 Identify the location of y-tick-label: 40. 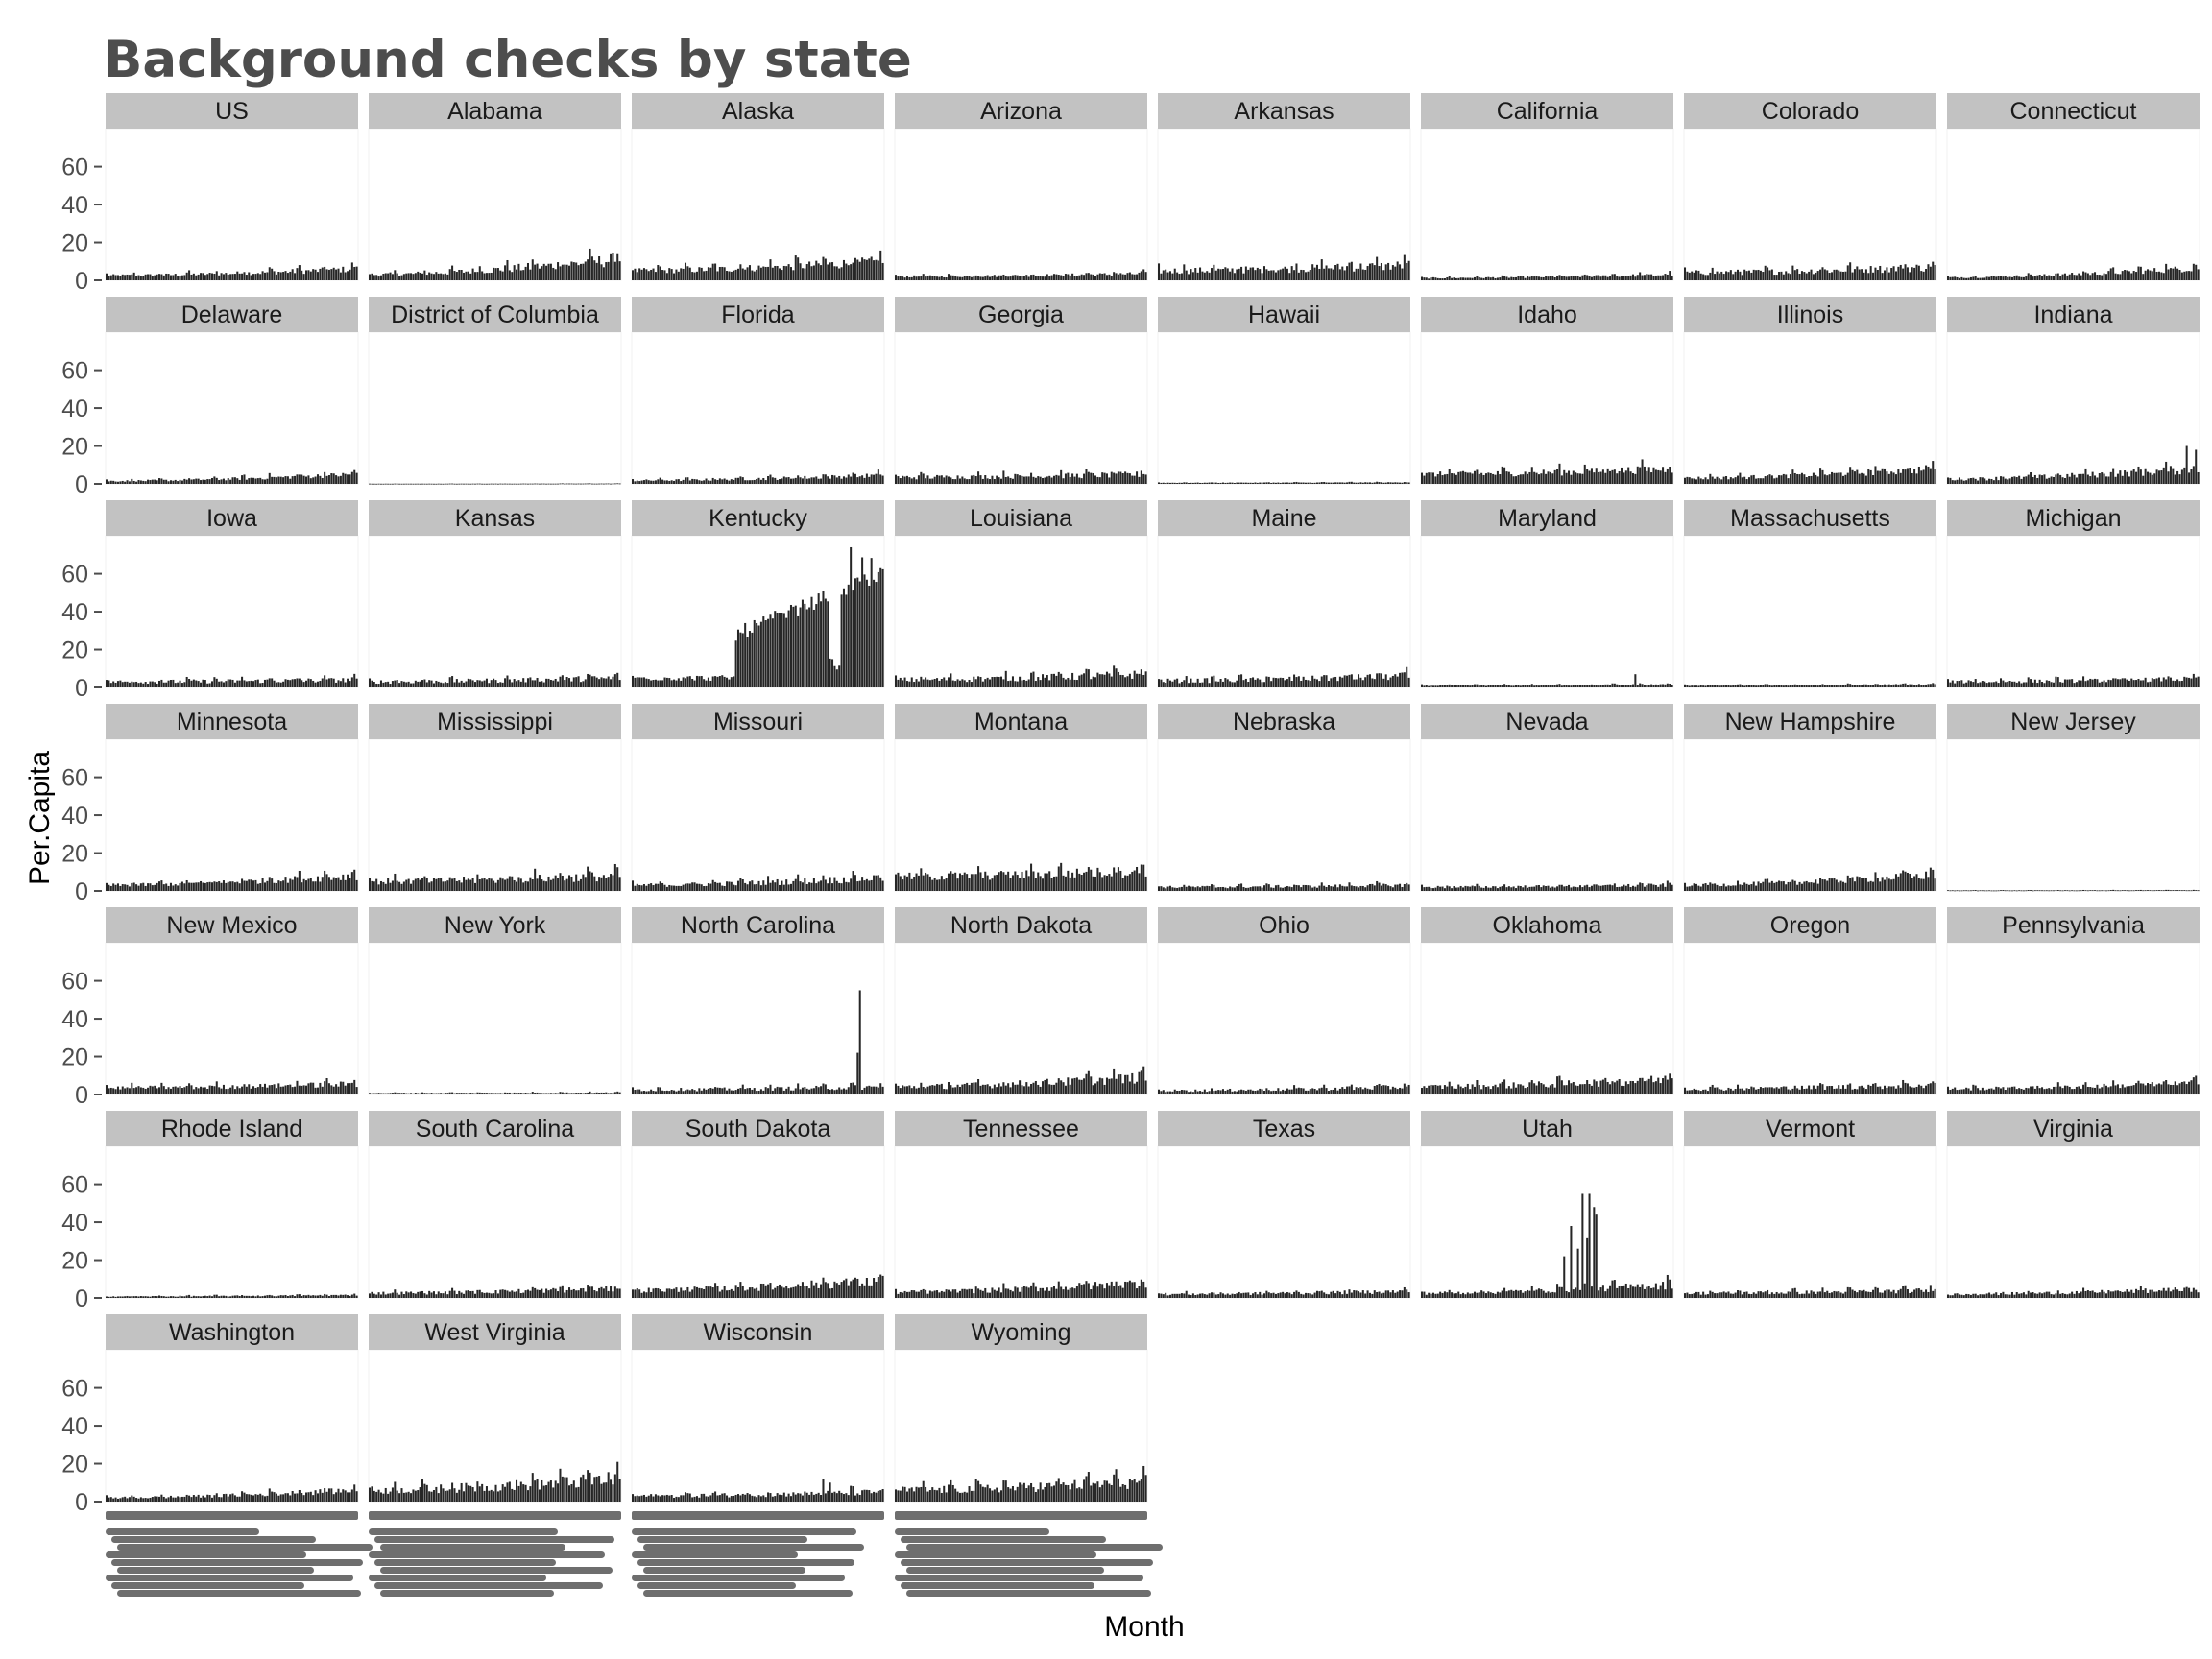
(74, 1223).